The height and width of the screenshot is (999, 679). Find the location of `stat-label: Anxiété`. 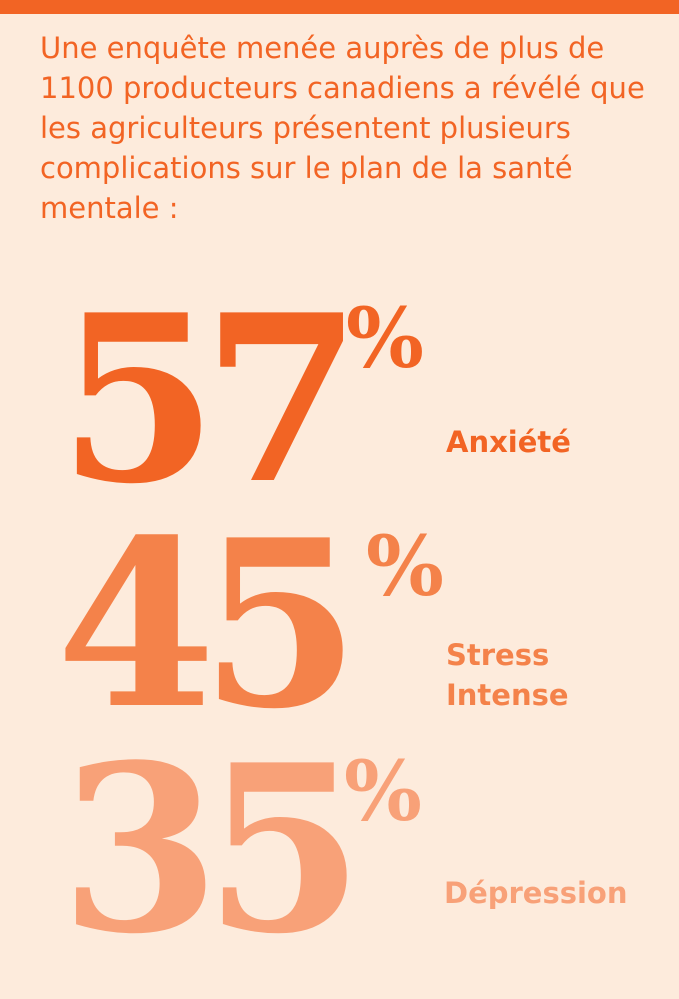

stat-label: Anxiété is located at coordinates (508, 442).